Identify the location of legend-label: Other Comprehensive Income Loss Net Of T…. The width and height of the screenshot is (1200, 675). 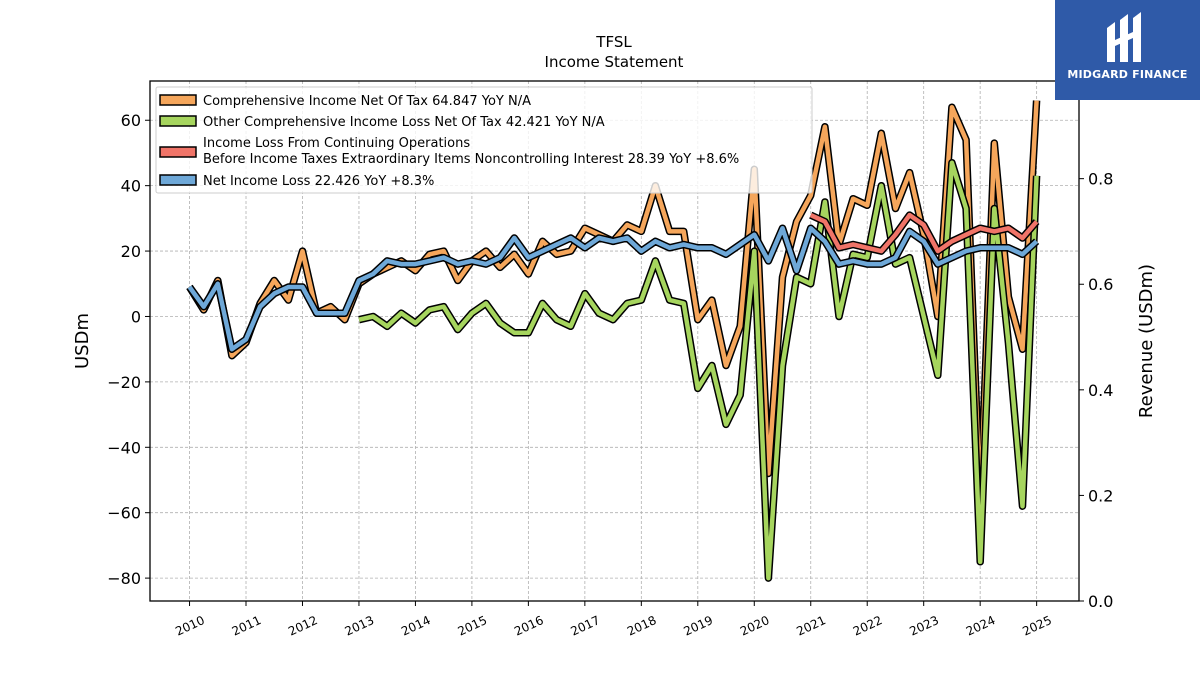
(404, 122).